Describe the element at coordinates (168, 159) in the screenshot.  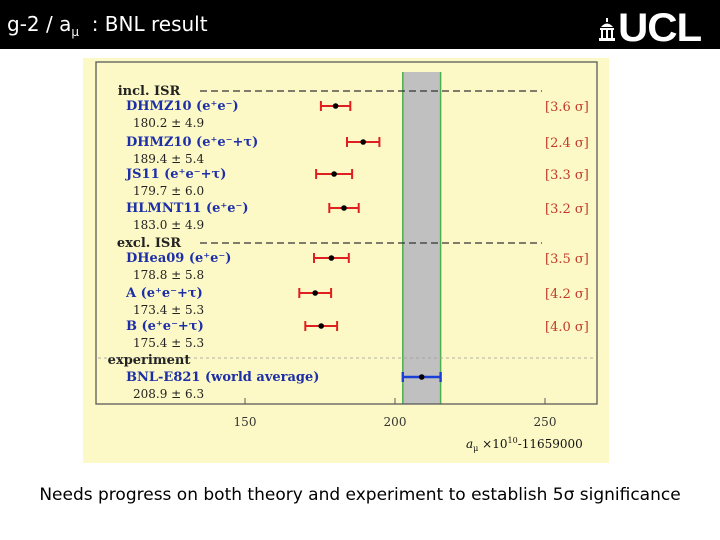
I see `series-value-text: 189.4 ± 5.4` at that location.